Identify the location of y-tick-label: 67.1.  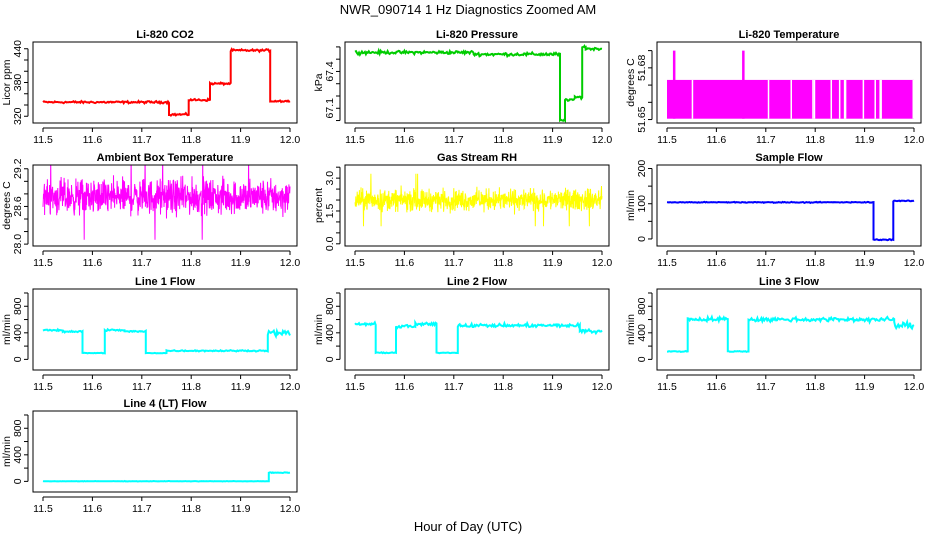
(330, 108).